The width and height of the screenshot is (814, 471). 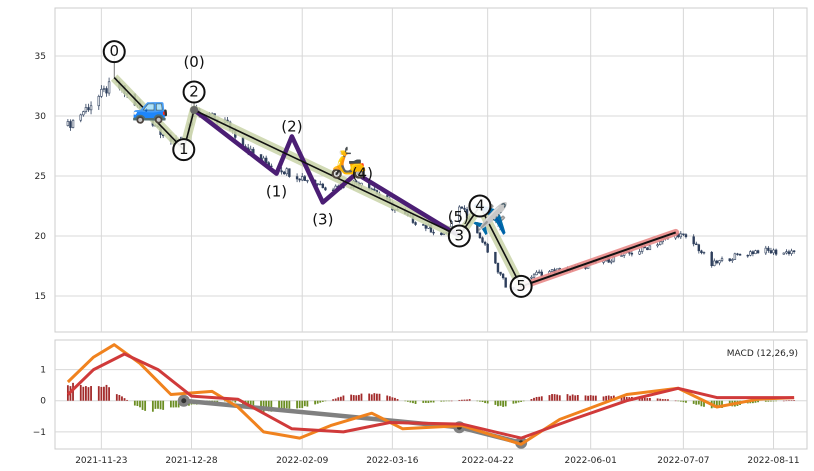 What do you see at coordinates (488, 461) in the screenshot?
I see `x-tick-label: 2022-04-22` at bounding box center [488, 461].